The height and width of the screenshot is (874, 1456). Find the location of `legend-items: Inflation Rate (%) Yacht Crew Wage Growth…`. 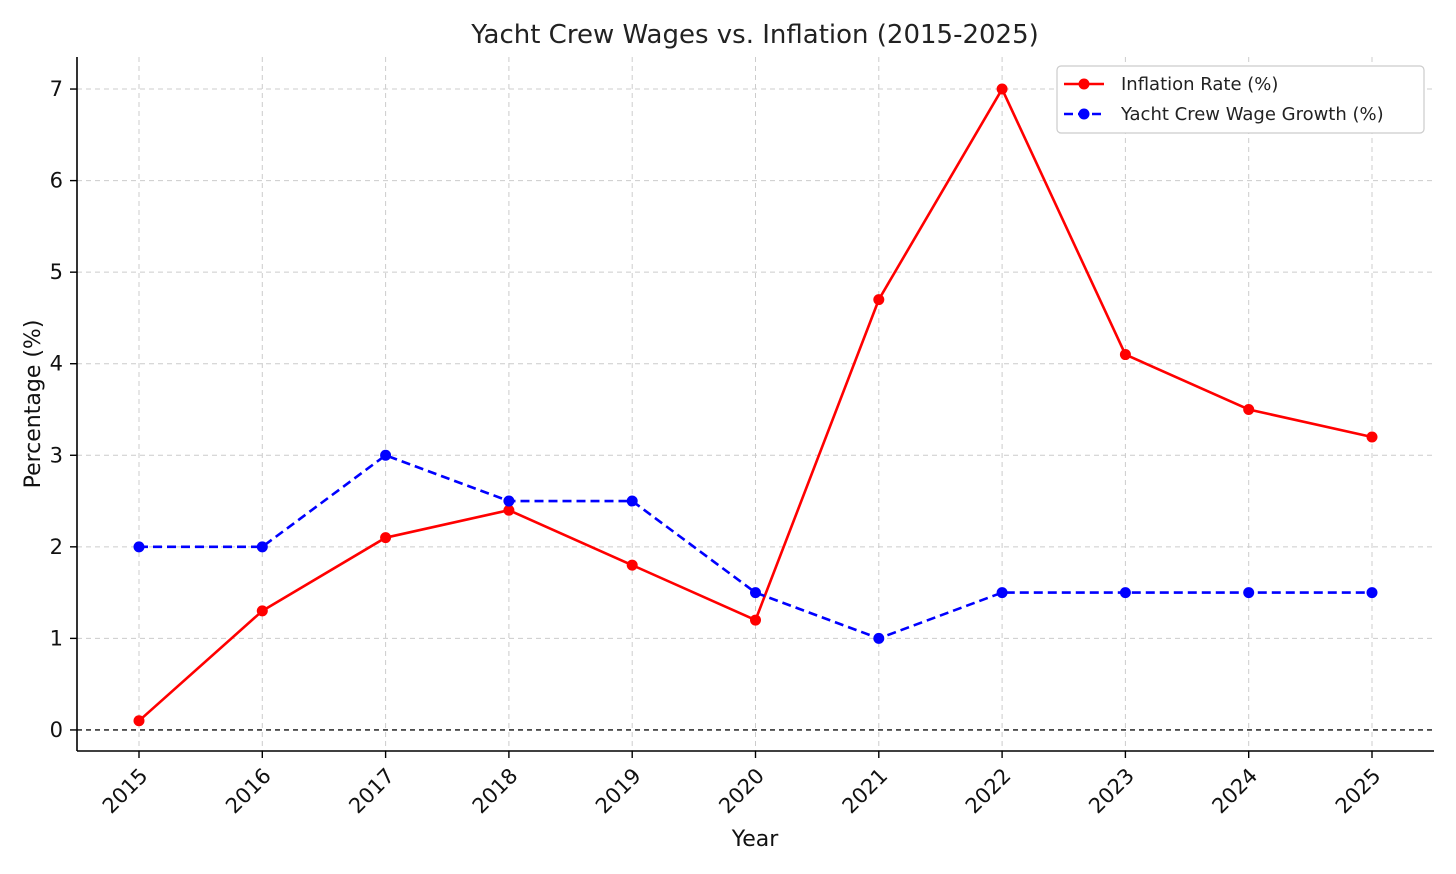

legend-items: Inflation Rate (%) Yacht Crew Wage Growth… is located at coordinates (1224, 99).